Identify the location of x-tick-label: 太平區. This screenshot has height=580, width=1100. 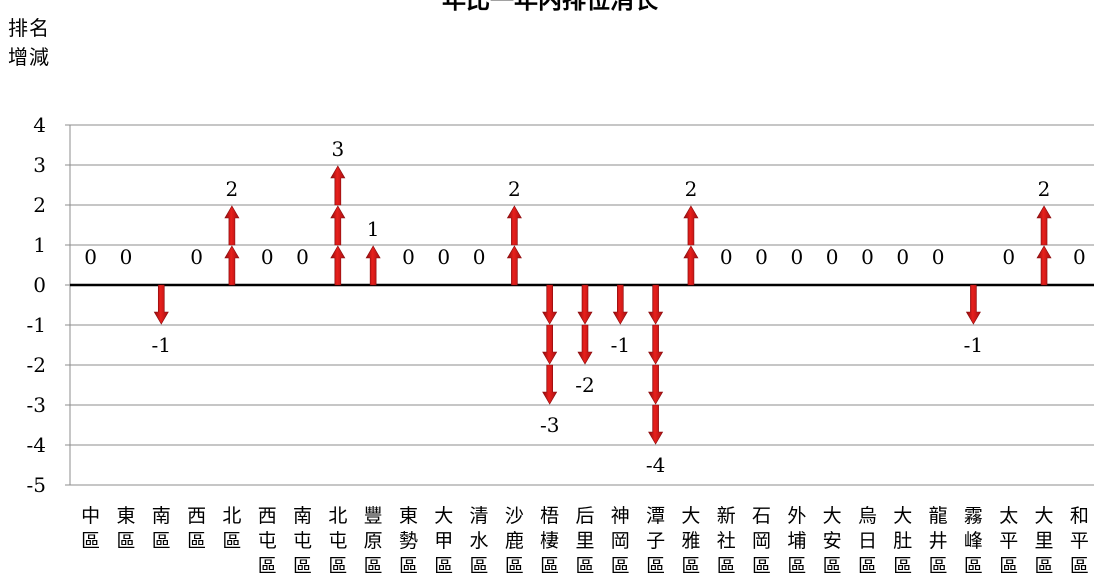
(1008, 541).